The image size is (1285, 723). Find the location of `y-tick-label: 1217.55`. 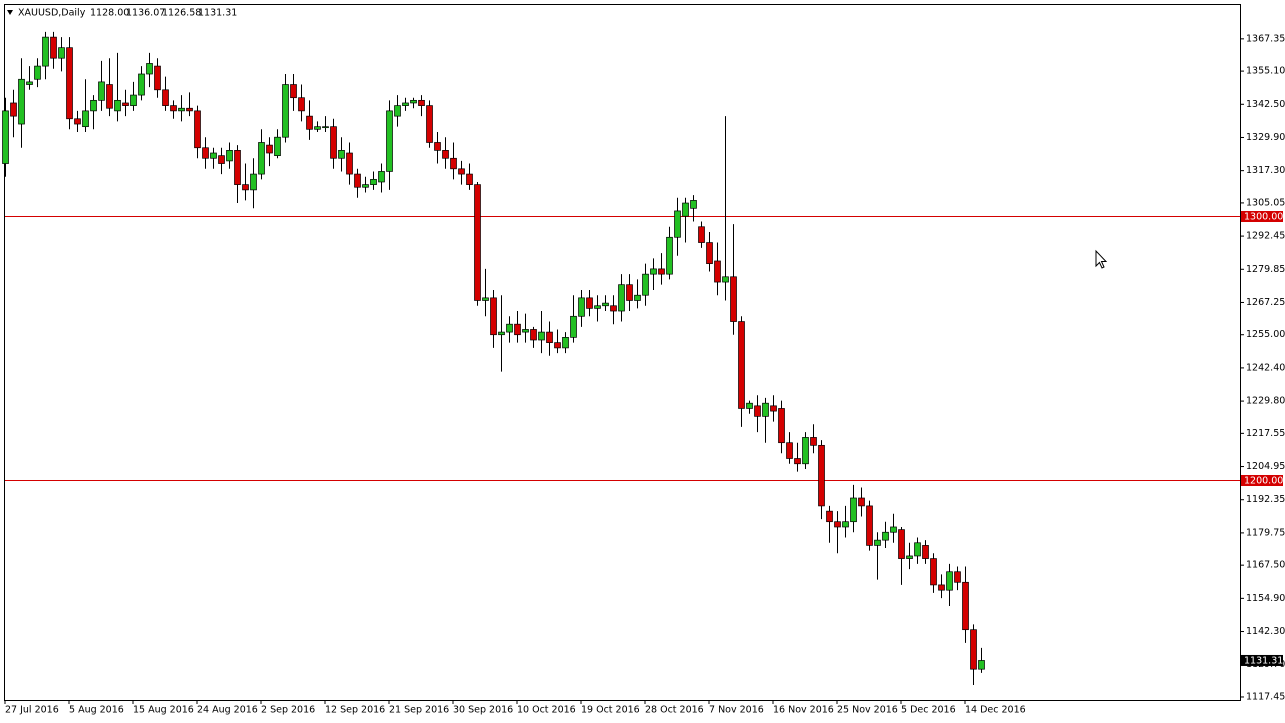

y-tick-label: 1217.55 is located at coordinates (1265, 433).